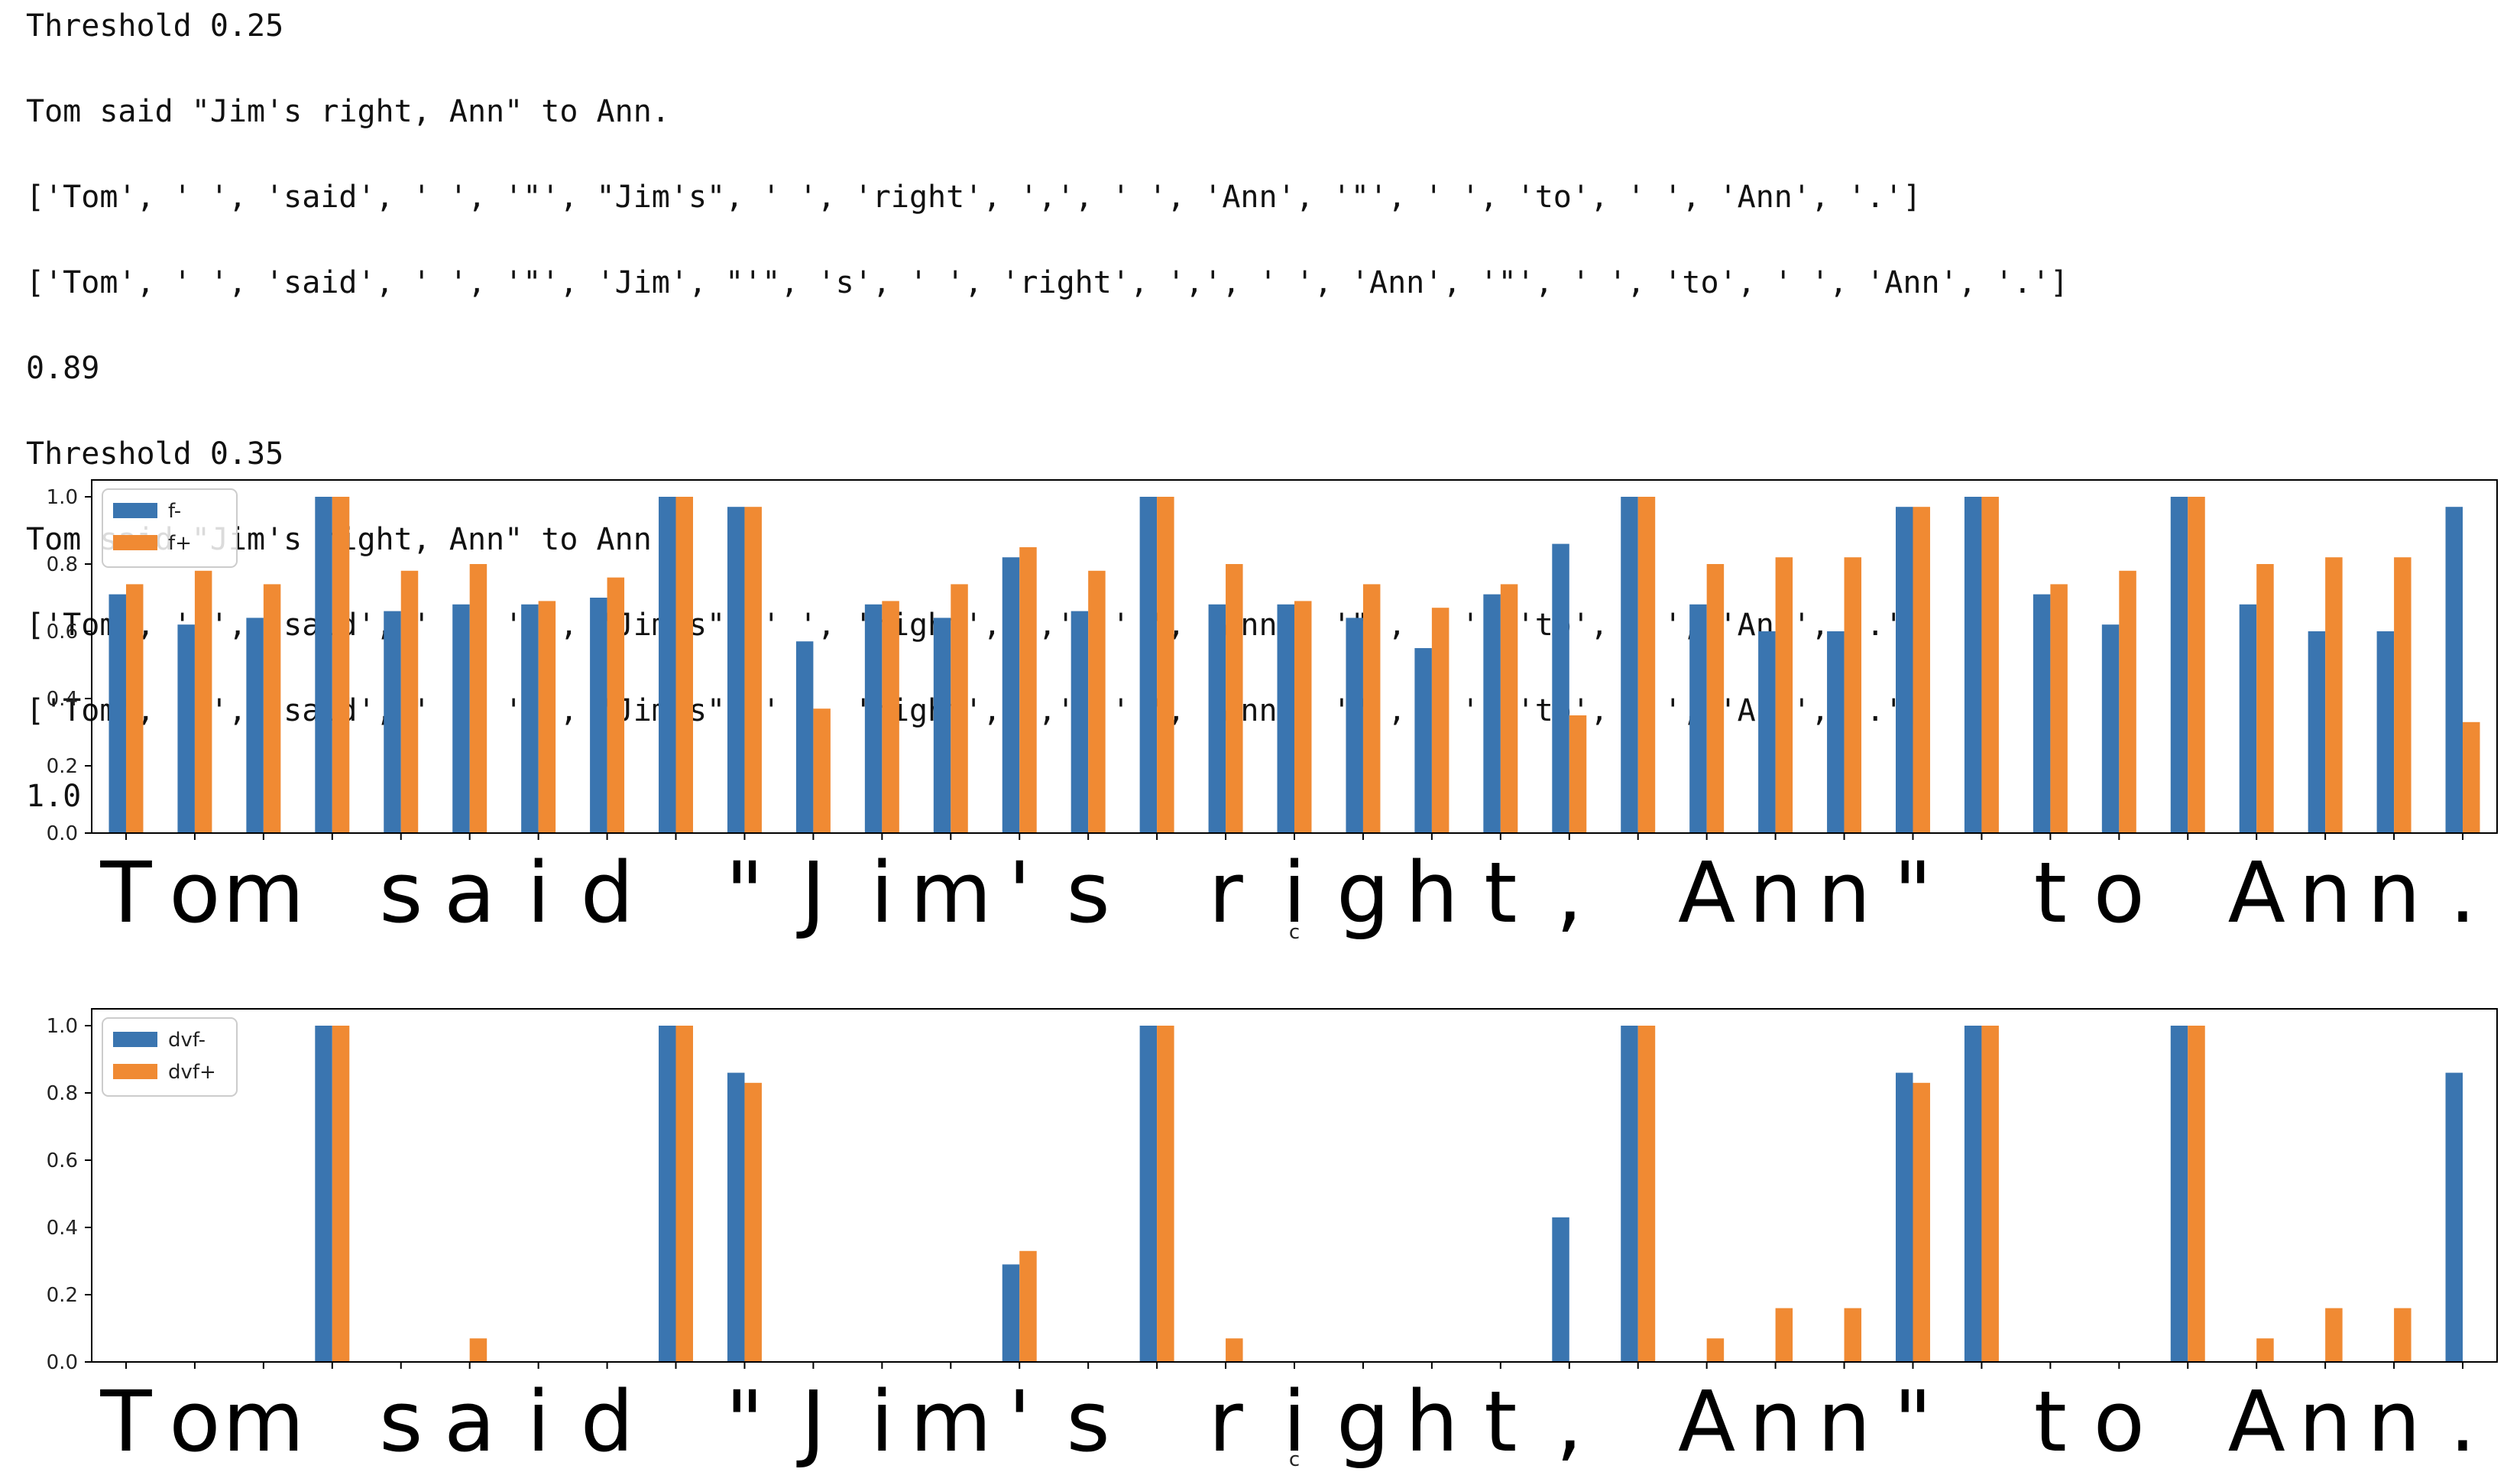 The height and width of the screenshot is (1472, 2520). Describe the element at coordinates (187, 1041) in the screenshot. I see `legend-label: dvf-` at that location.